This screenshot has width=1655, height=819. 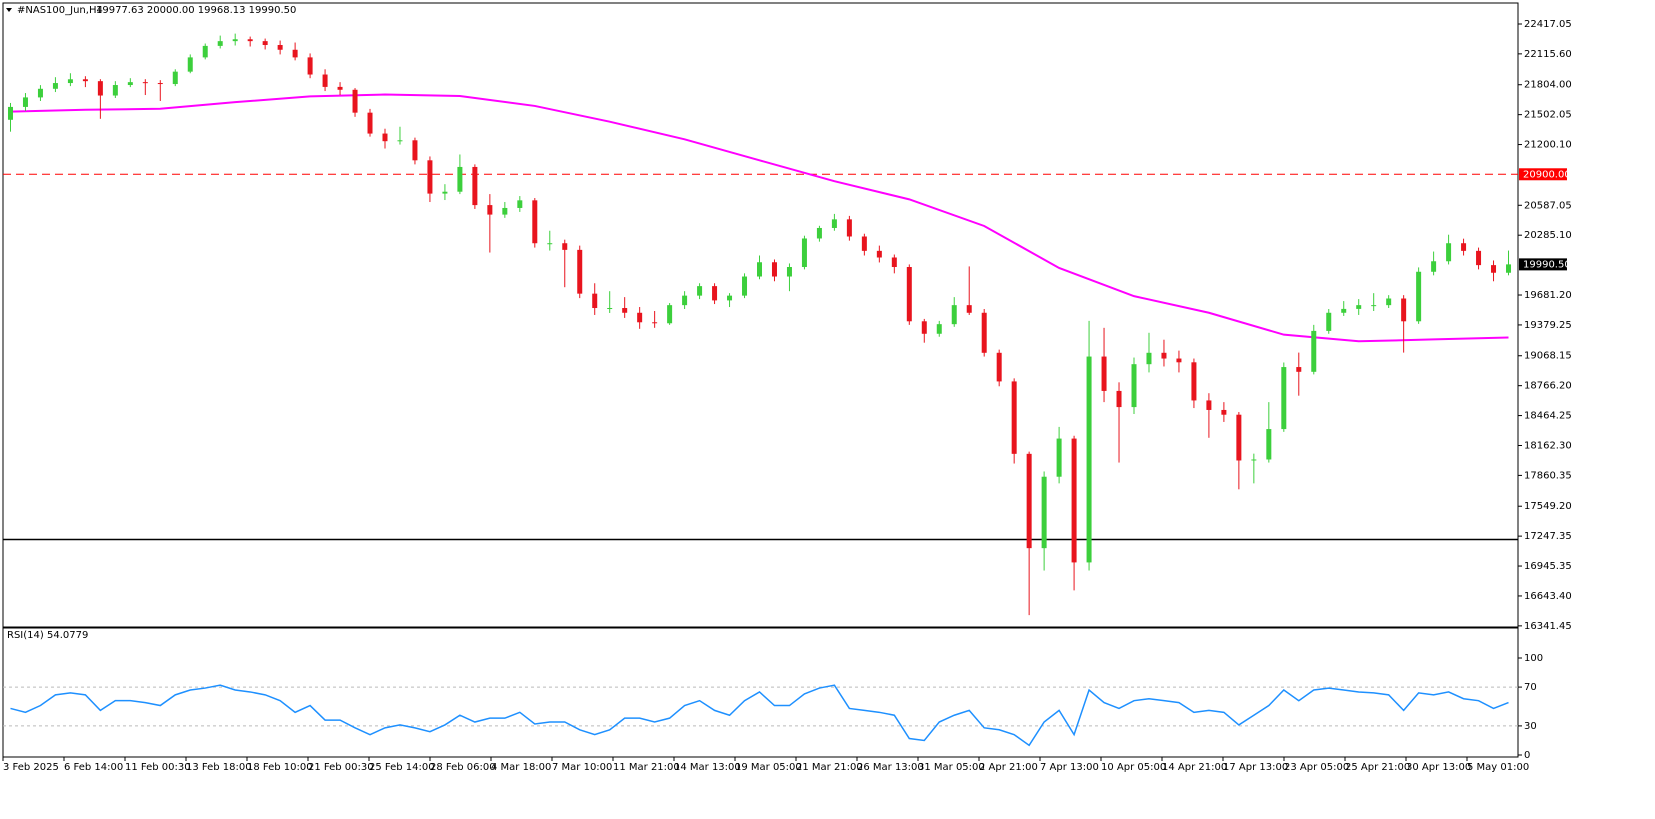 What do you see at coordinates (890, 767) in the screenshot?
I see `x-tick-label: 26 Mar 13:00` at bounding box center [890, 767].